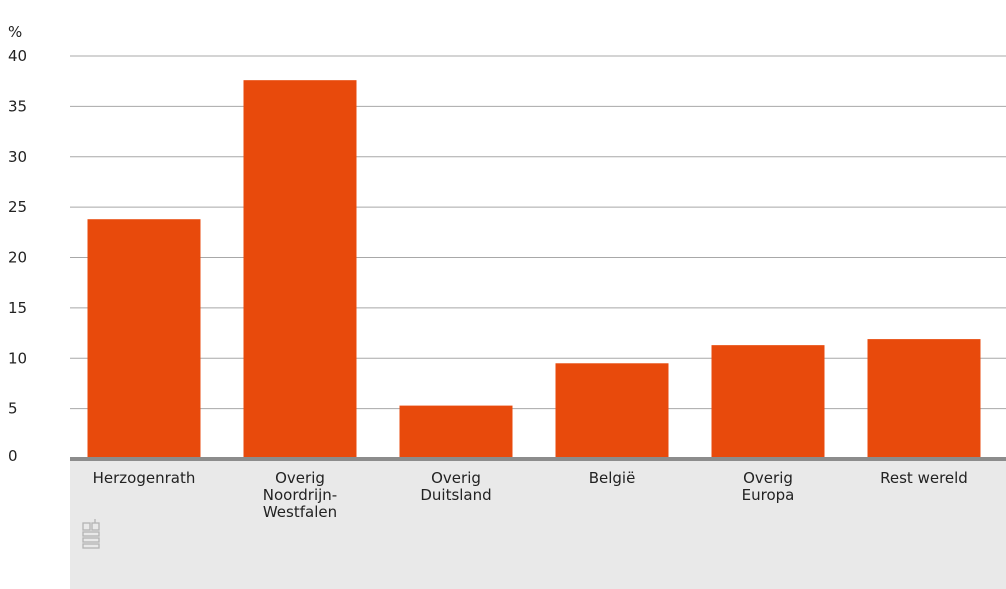 This screenshot has height=589, width=1006. Describe the element at coordinates (17, 207) in the screenshot. I see `y-tick-label: 25` at that location.